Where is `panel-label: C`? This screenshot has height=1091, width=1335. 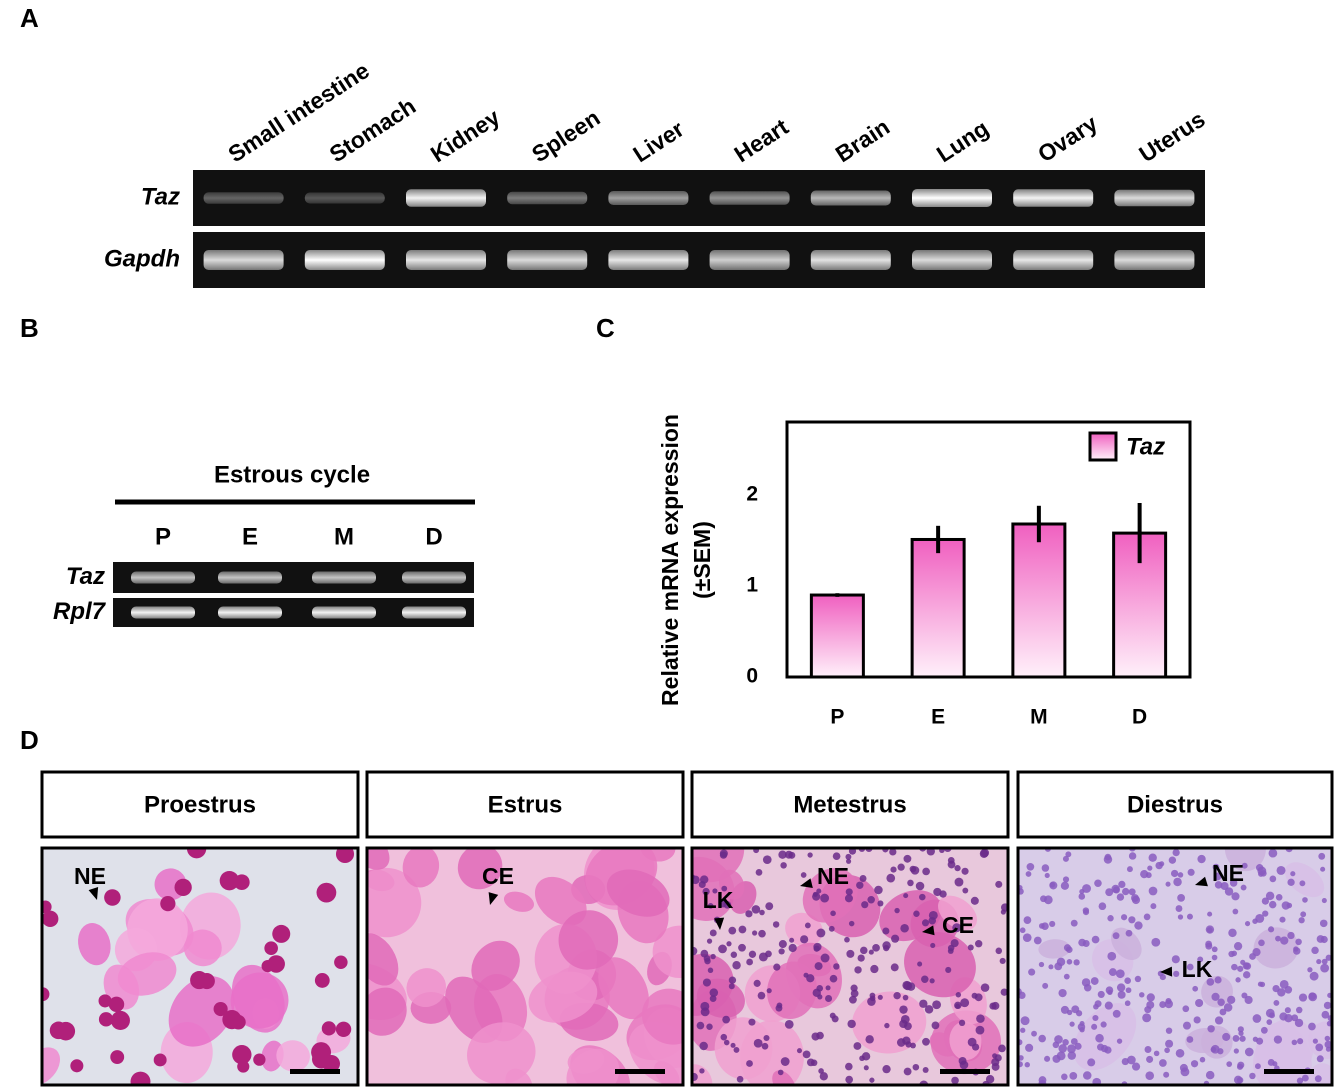 panel-label: C is located at coordinates (605, 328).